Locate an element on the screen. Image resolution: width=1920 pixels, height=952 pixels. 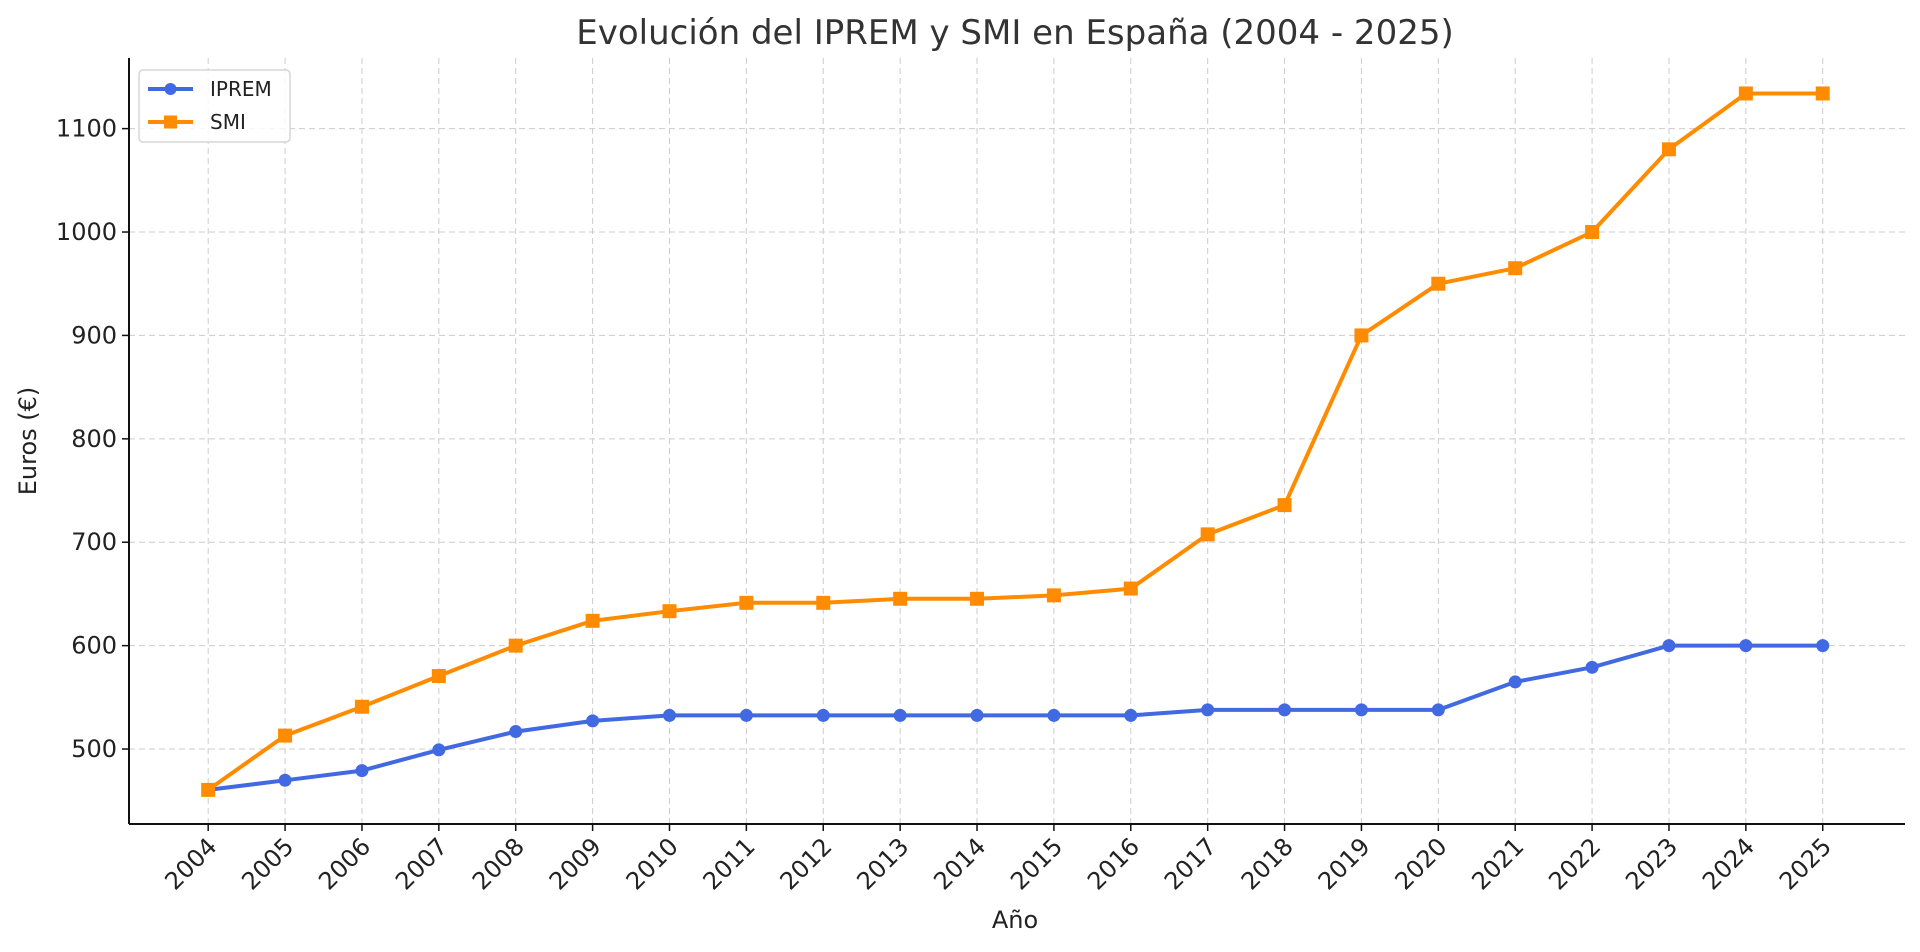
x-tick-label: 2014 is located at coordinates (959, 863).